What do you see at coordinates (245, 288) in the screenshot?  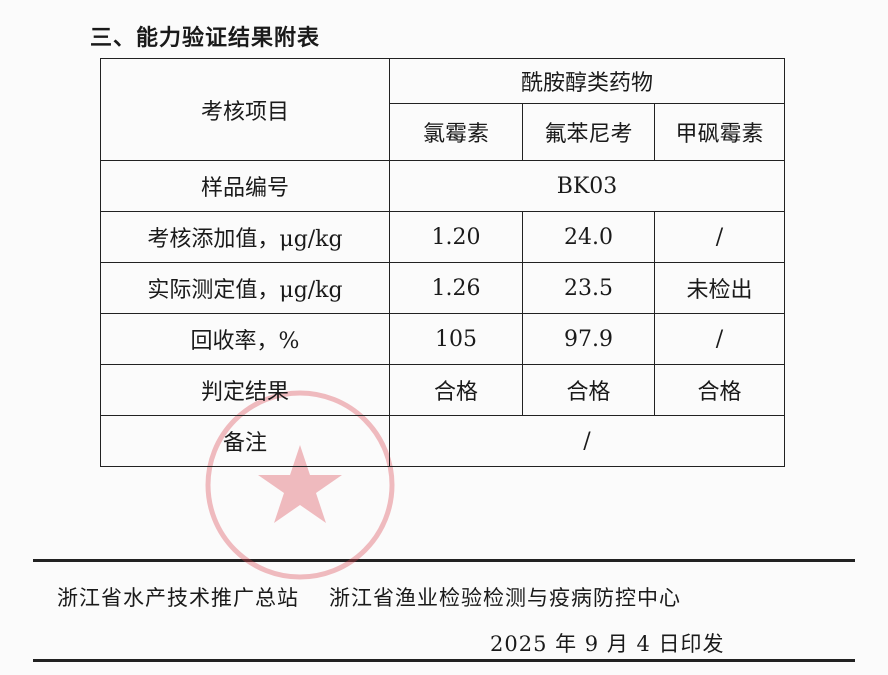 I see `row-label: 实际测定值，μg/kg` at bounding box center [245, 288].